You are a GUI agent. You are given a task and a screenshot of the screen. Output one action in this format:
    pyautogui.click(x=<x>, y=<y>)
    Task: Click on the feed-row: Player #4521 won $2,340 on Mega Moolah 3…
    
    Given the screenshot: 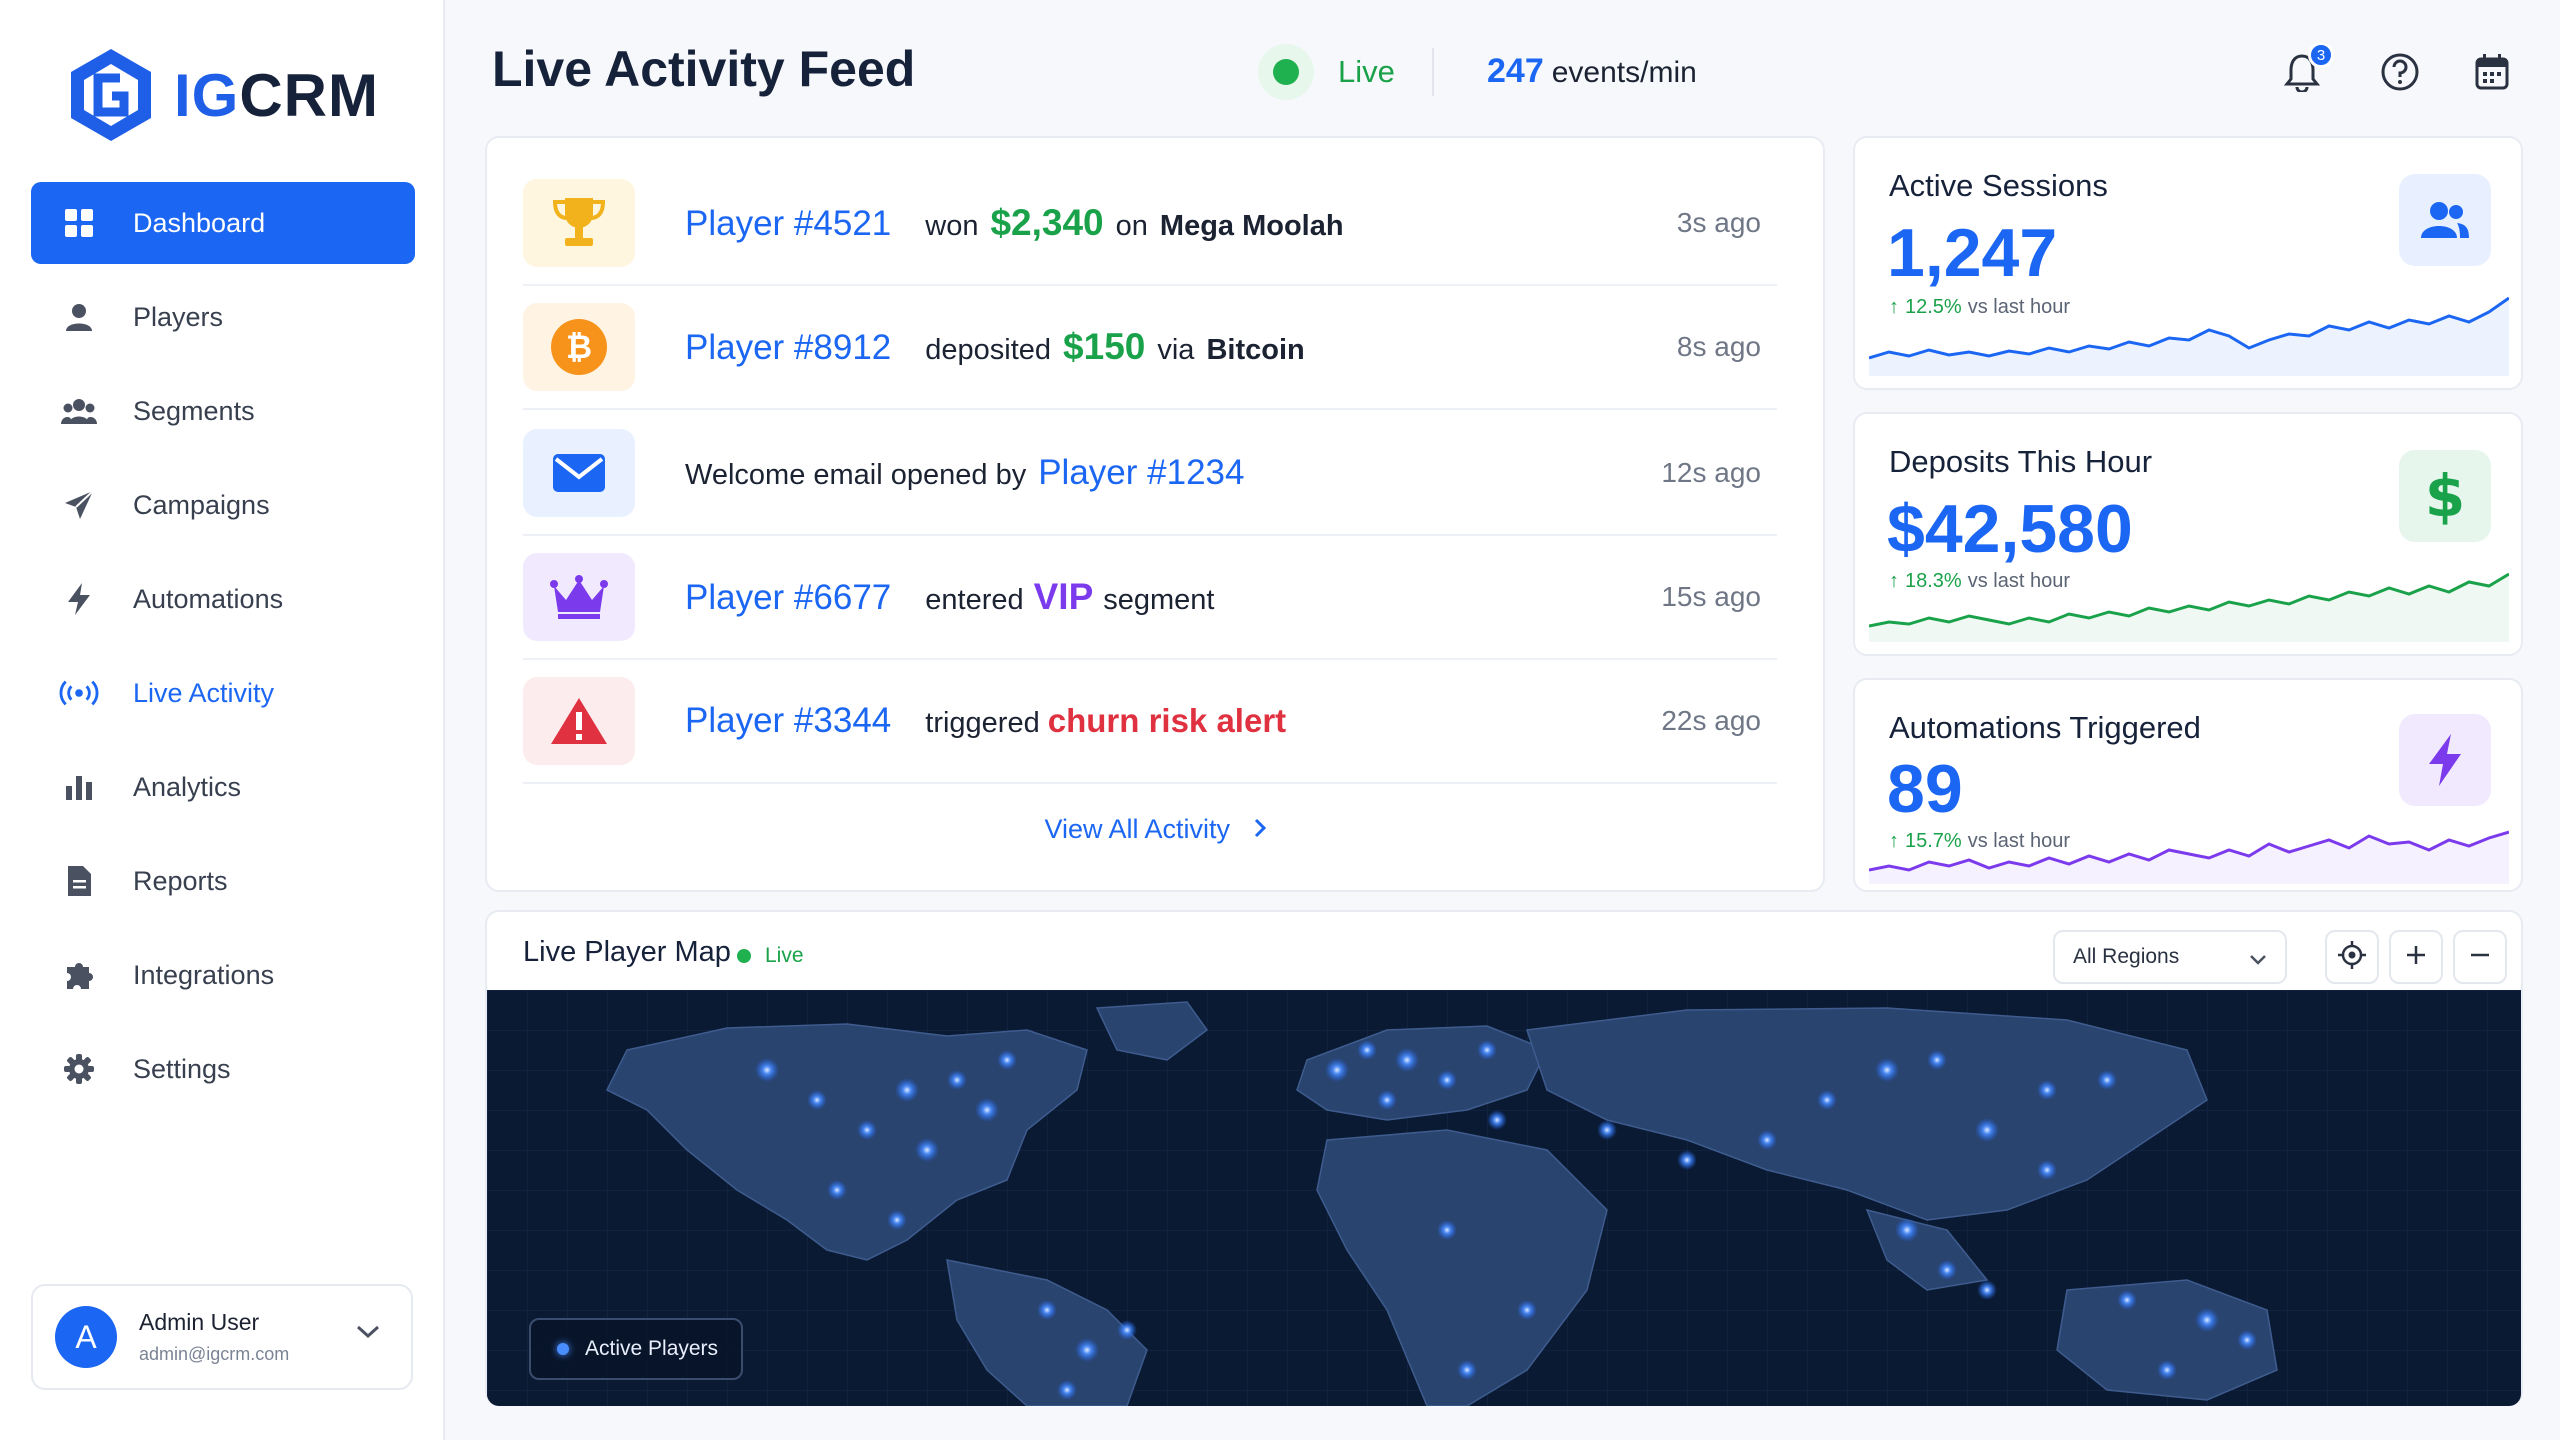 What is the action you would take?
    pyautogui.click(x=1150, y=224)
    